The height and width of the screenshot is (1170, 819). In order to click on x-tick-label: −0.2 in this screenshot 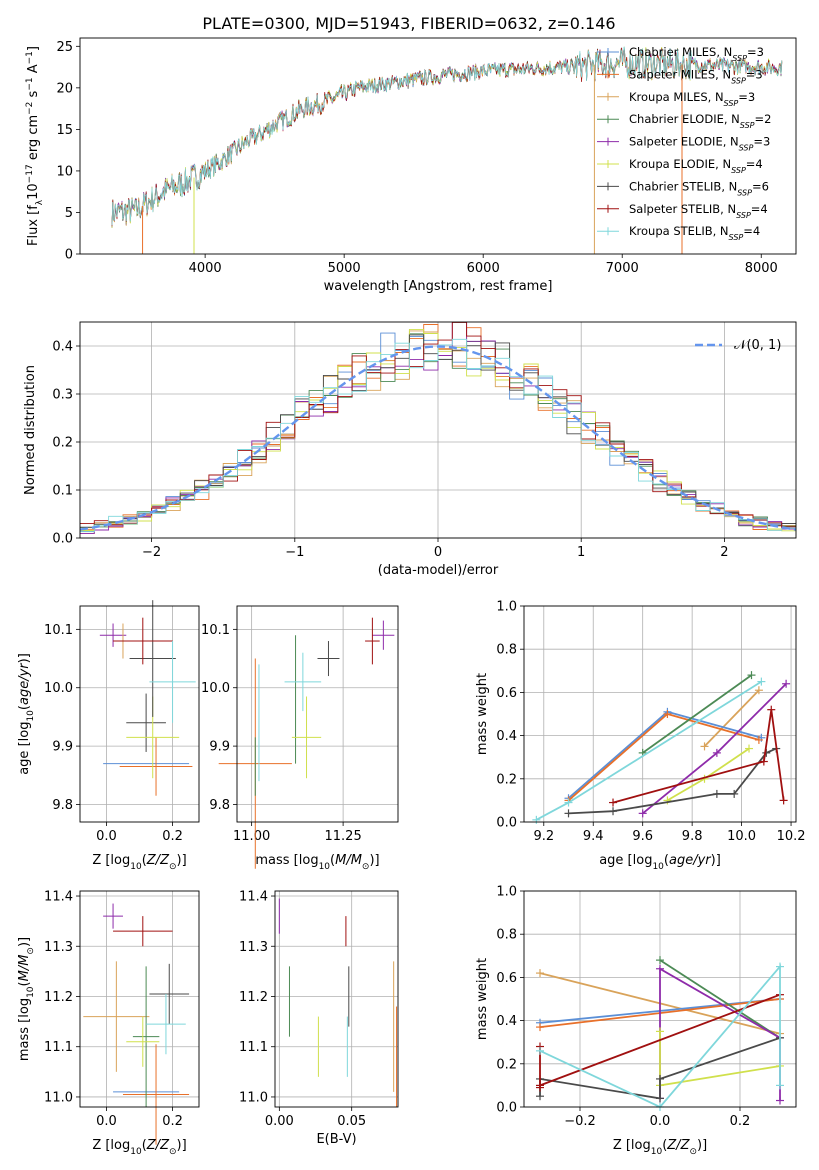, I will do `click(580, 1121)`.